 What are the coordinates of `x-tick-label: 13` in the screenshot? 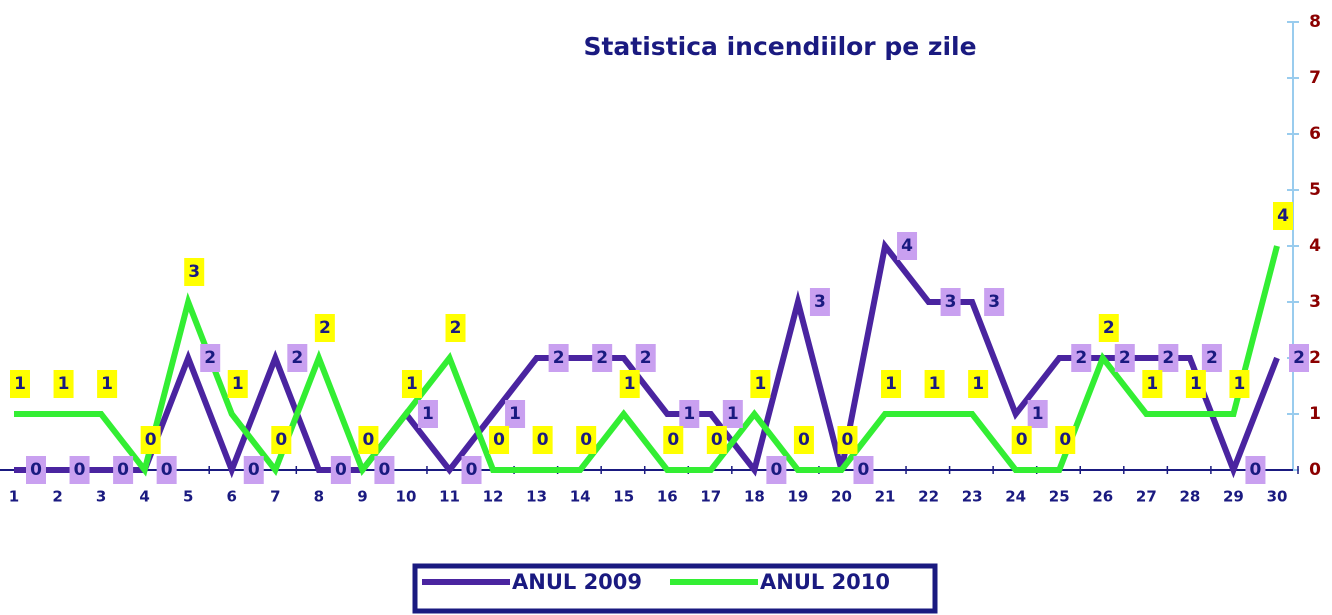 It's located at (536, 497).